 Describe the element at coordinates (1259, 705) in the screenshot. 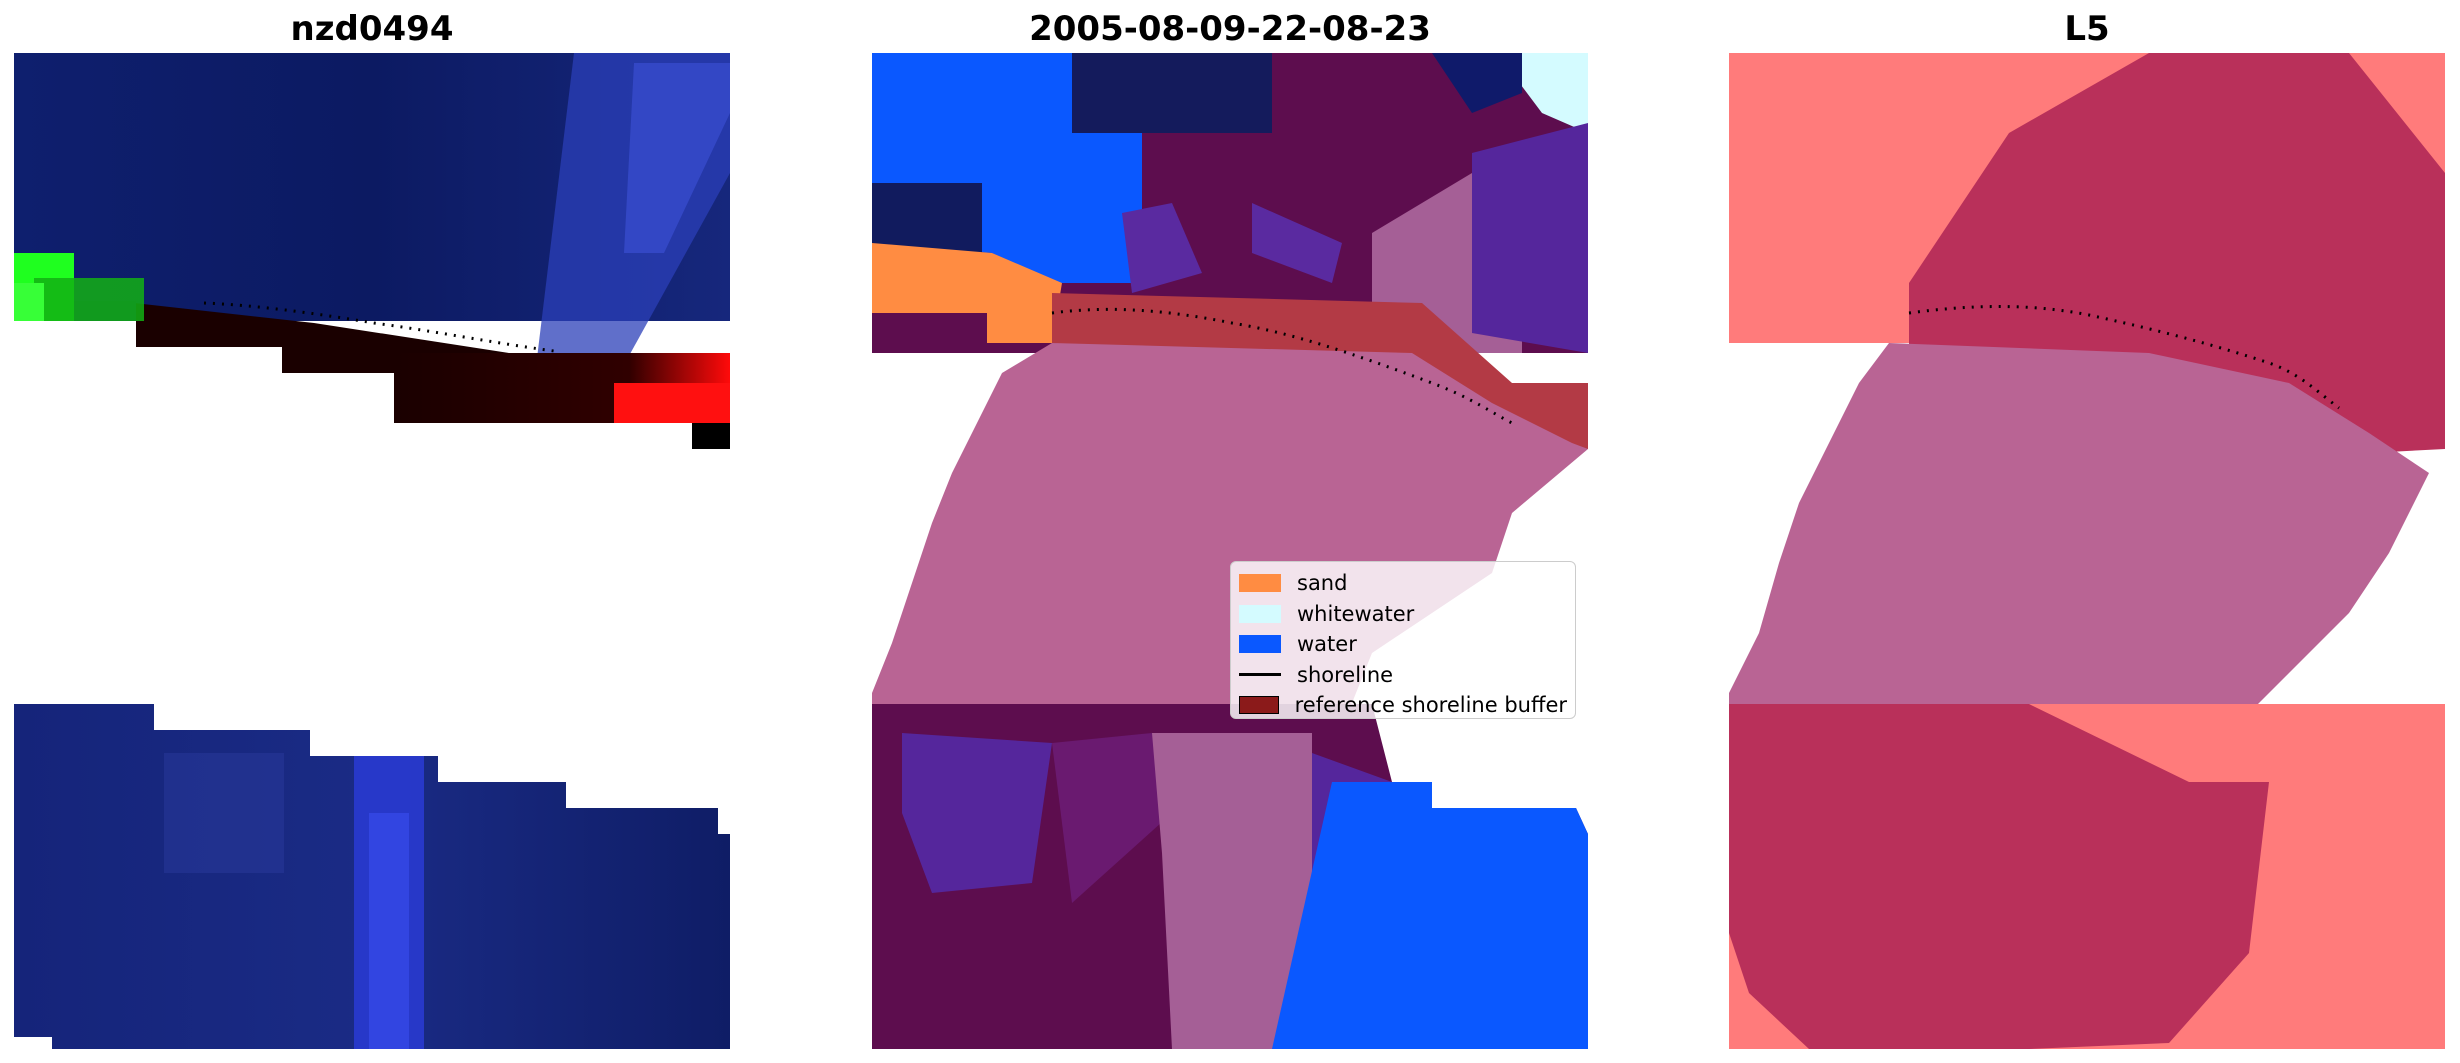

I see `reference-buffer-swatch` at that location.